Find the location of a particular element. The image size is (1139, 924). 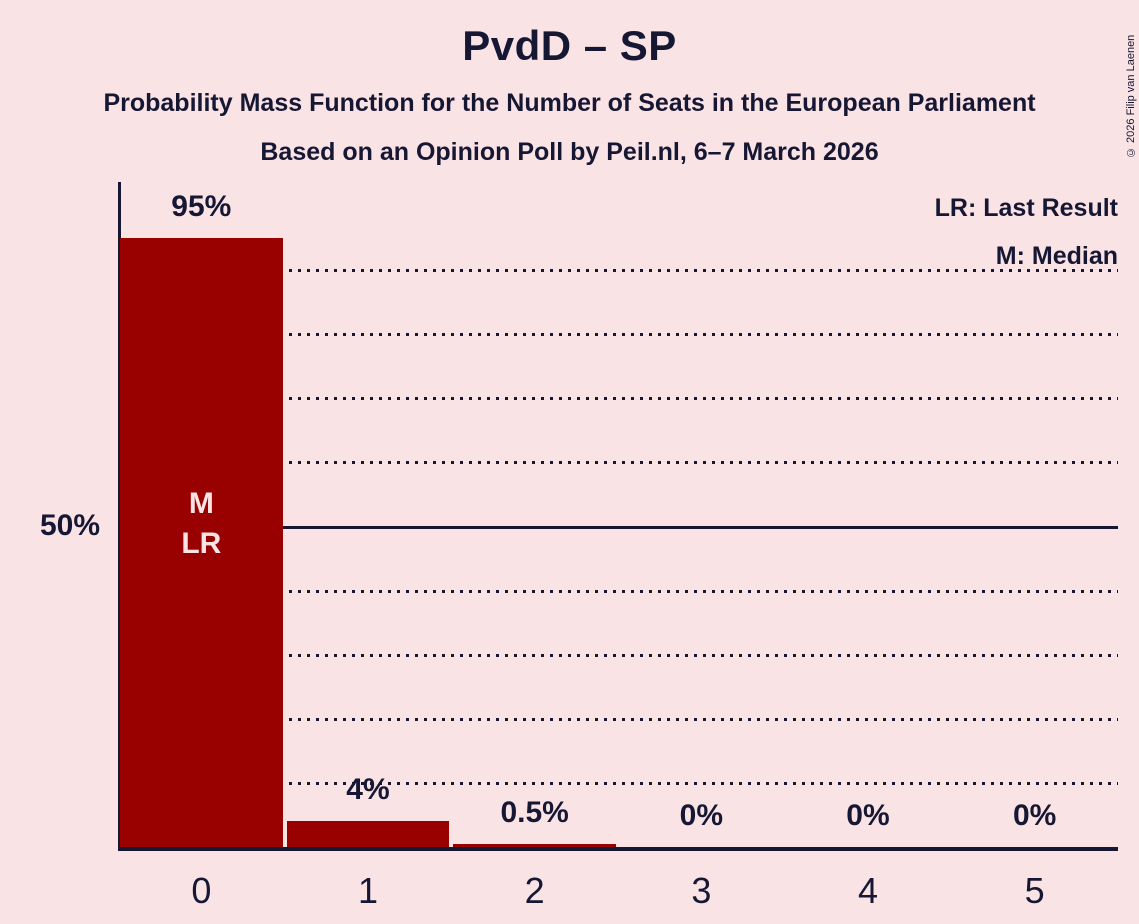

gridline-dotted-10pct is located at coordinates (618, 783).